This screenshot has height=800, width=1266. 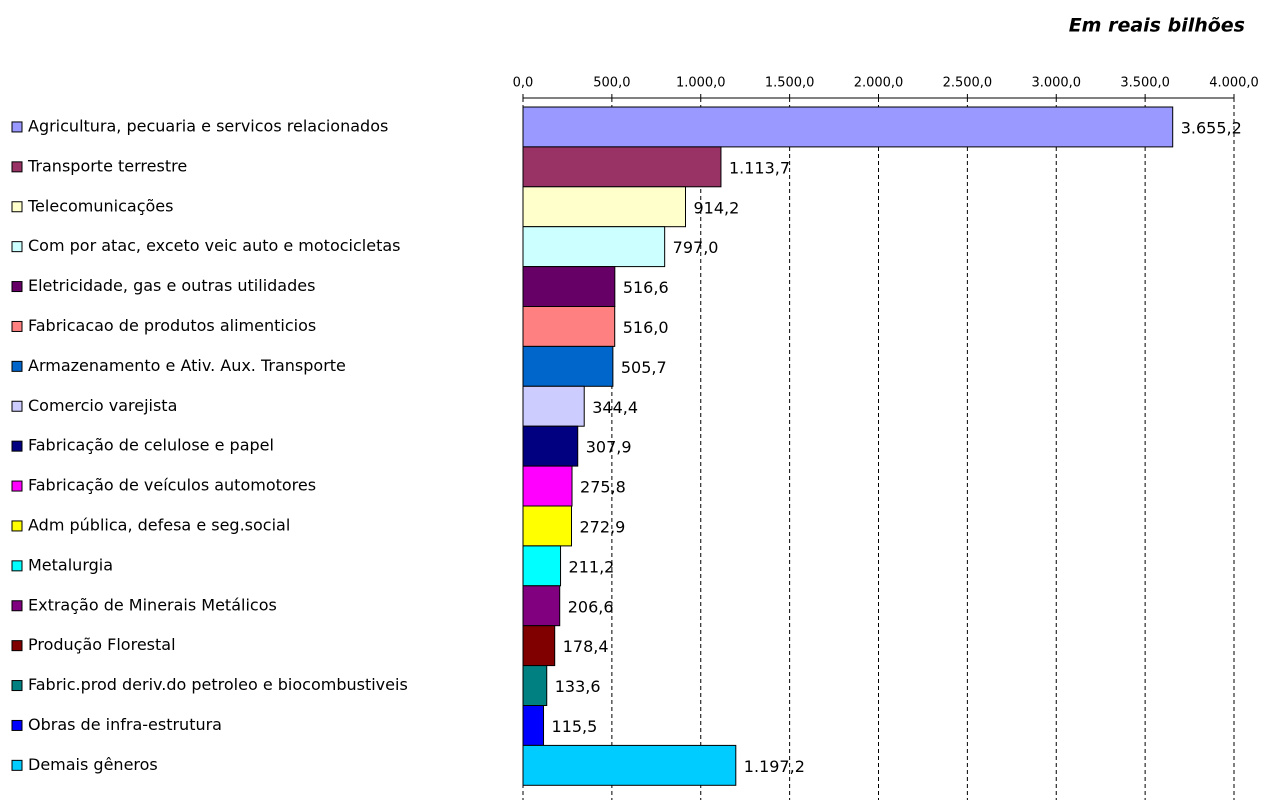 What do you see at coordinates (100, 205) in the screenshot?
I see `category-label: Telecomunicações` at bounding box center [100, 205].